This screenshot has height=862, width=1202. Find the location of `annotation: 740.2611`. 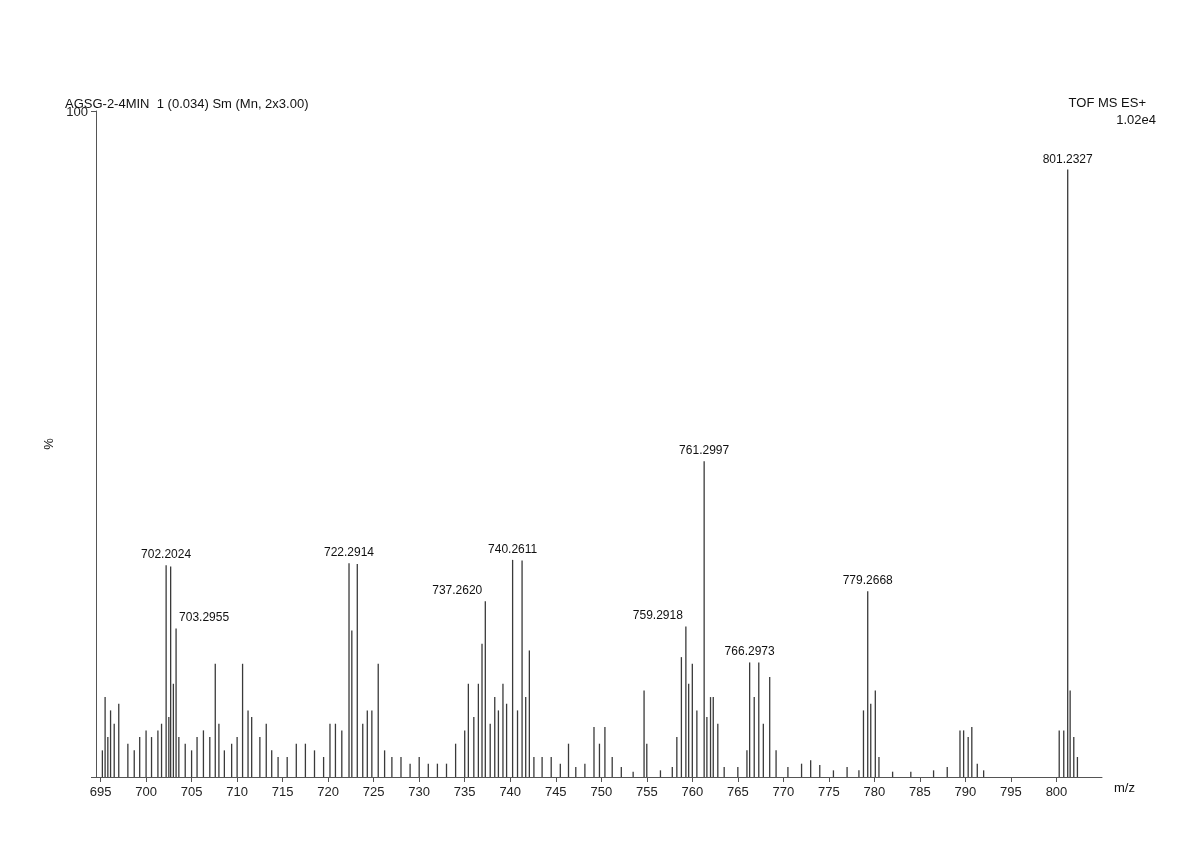

annotation: 740.2611 is located at coordinates (513, 548).